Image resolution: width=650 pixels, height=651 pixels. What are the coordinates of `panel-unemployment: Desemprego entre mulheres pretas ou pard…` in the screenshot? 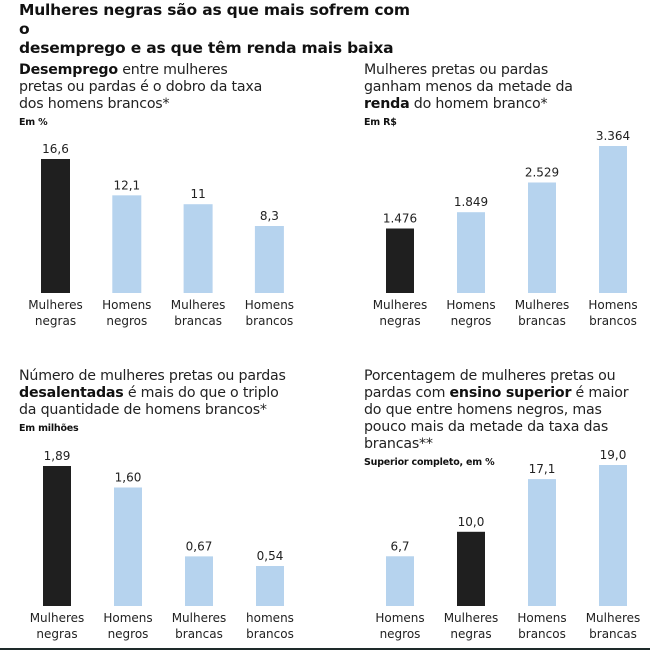 It's located at (169, 95).